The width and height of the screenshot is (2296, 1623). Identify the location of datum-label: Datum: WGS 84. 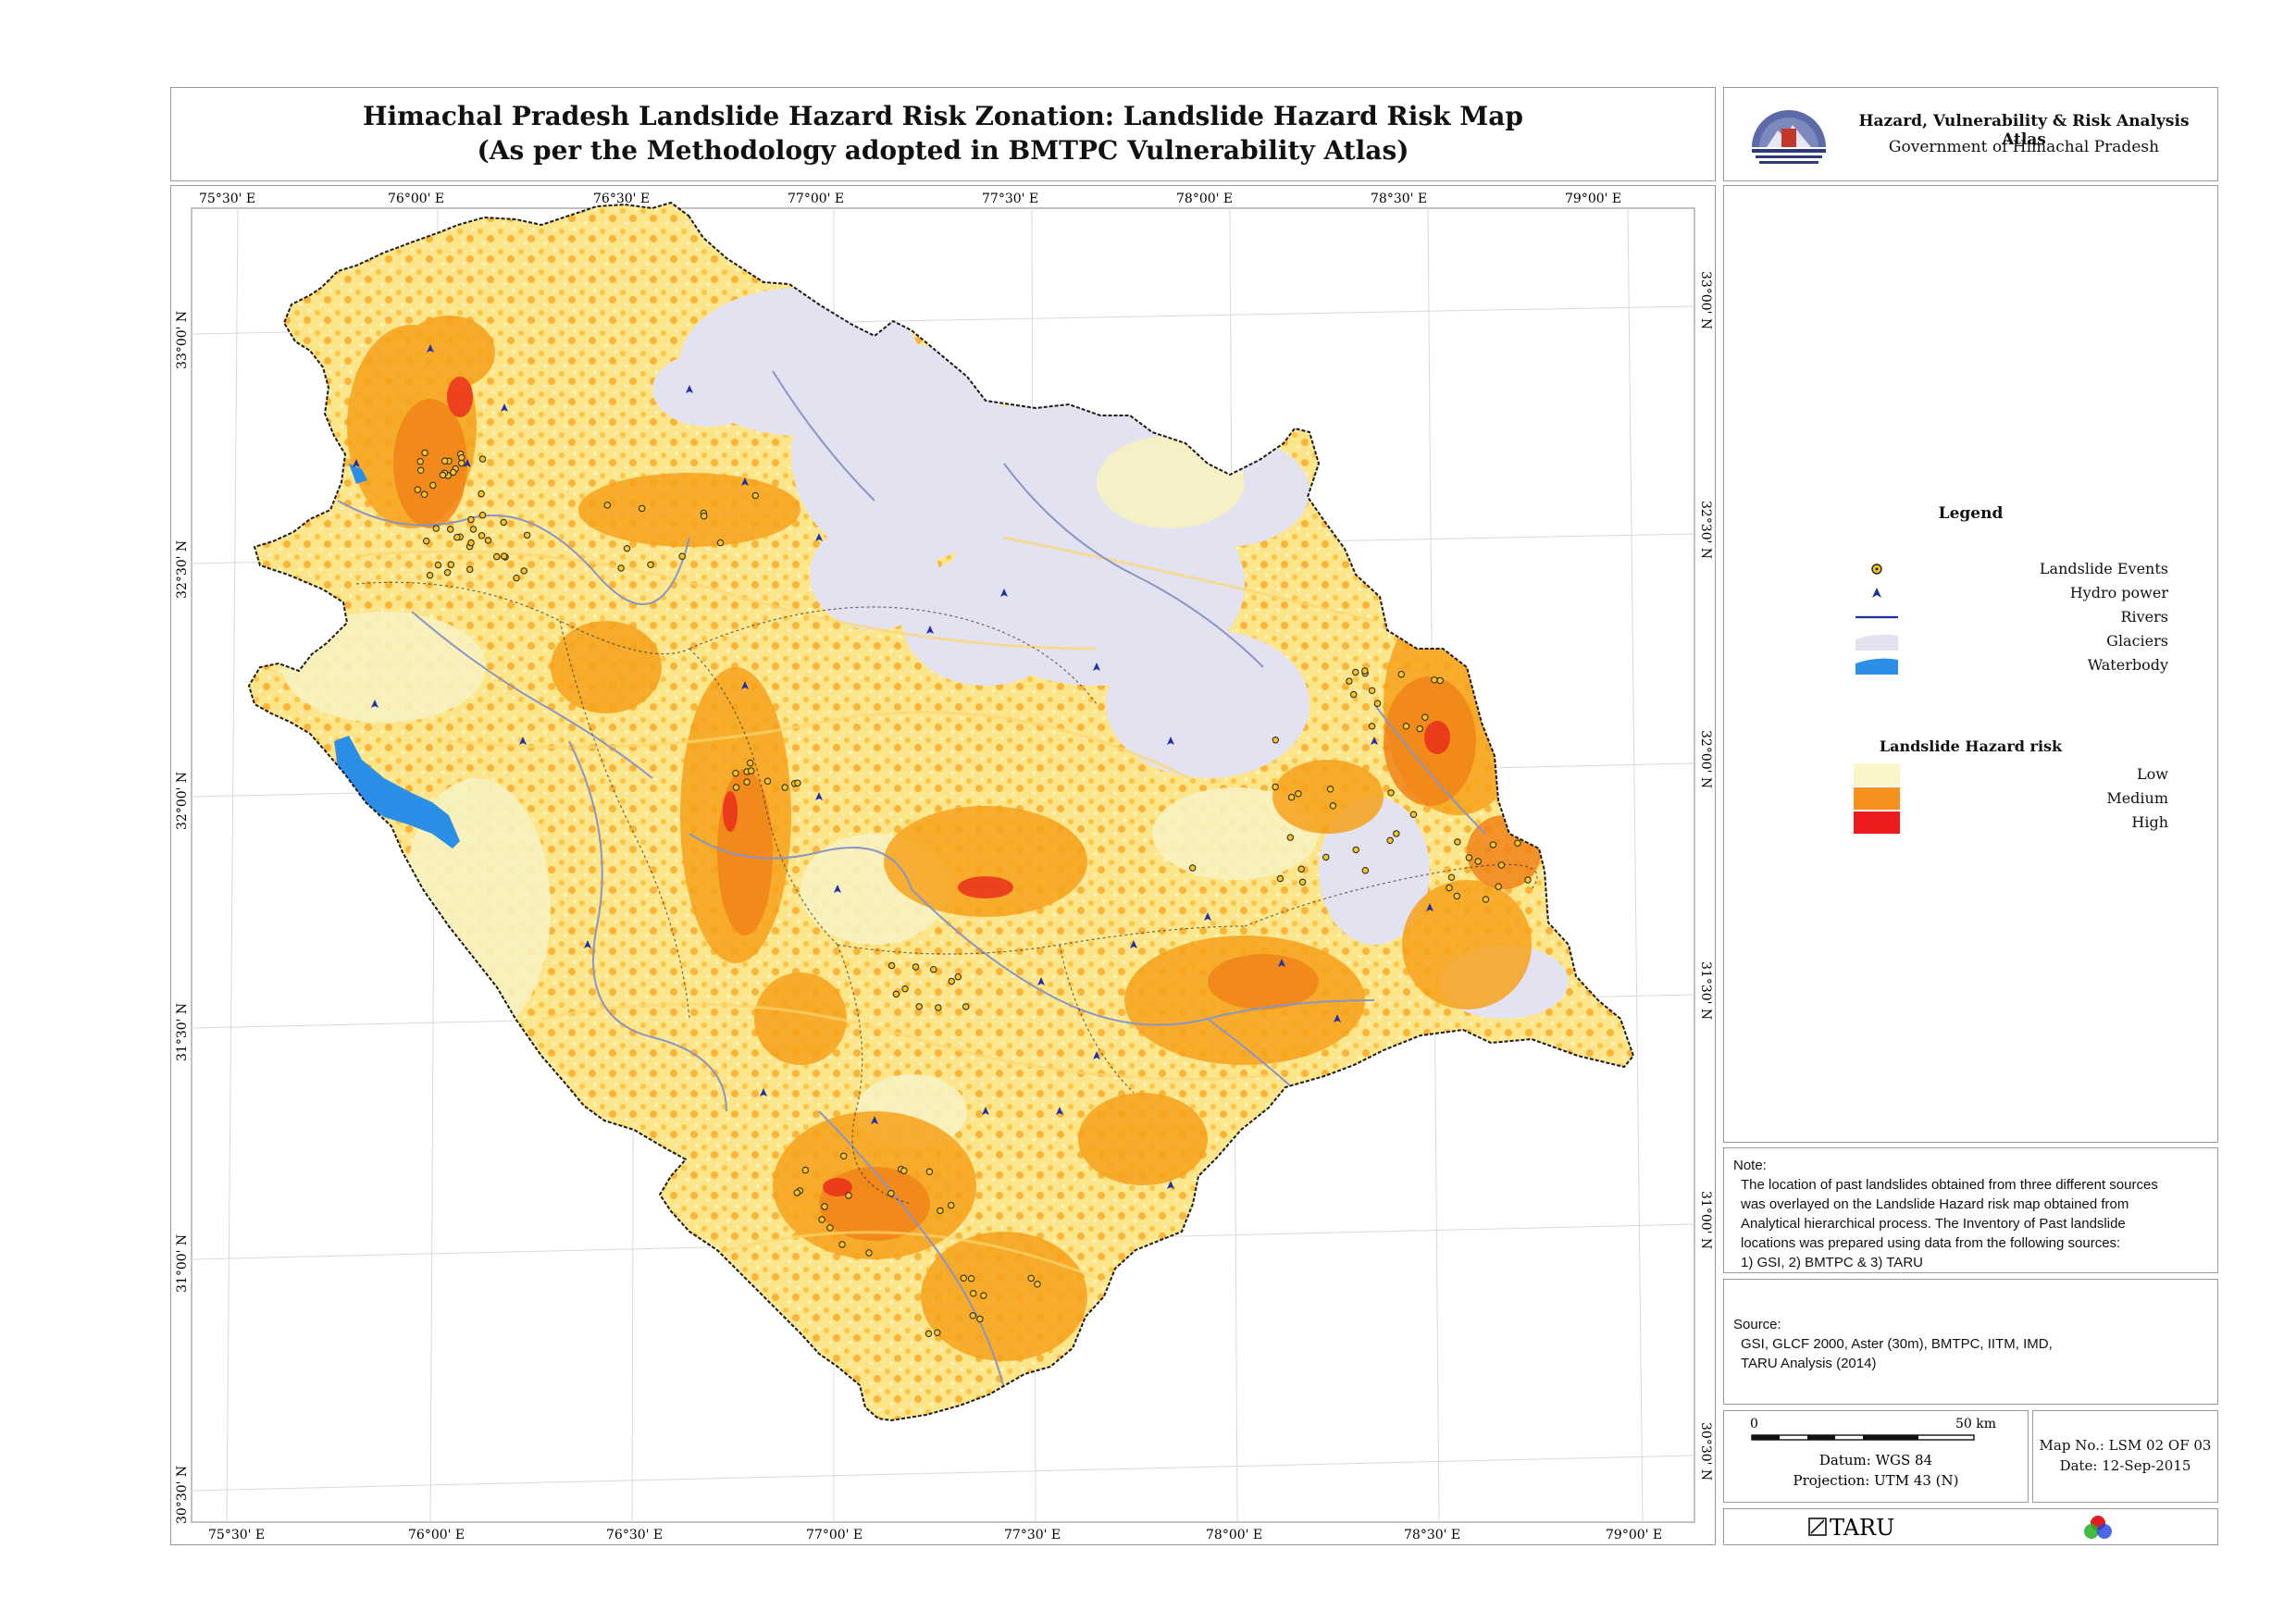
(1876, 1460).